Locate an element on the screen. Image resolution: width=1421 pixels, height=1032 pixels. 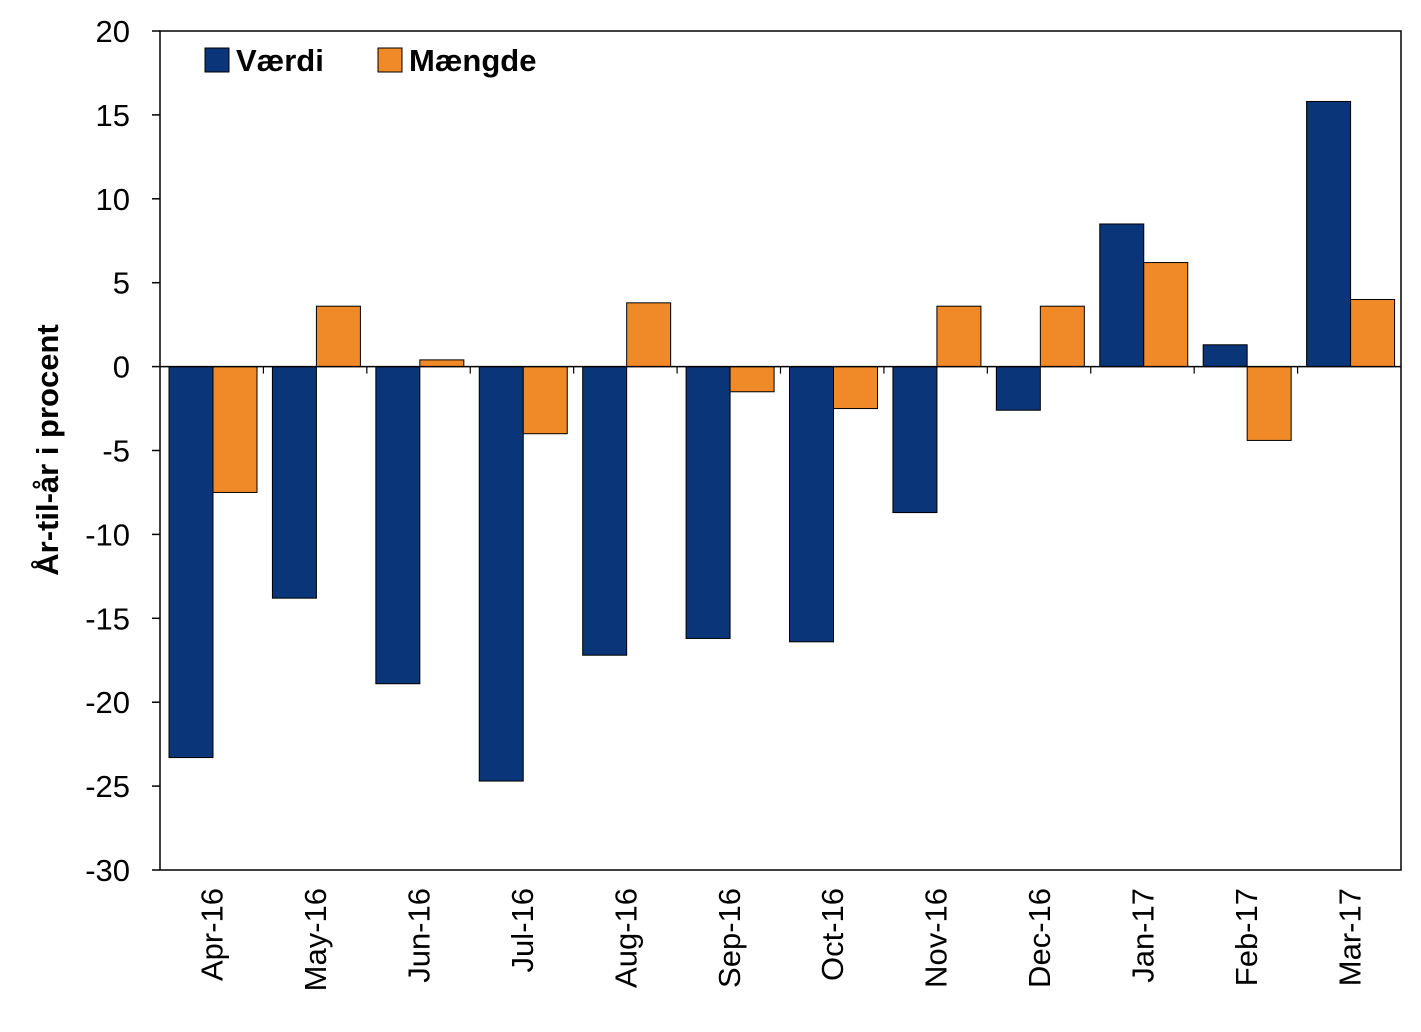
y-tick-label: -30 is located at coordinates (107, 870).